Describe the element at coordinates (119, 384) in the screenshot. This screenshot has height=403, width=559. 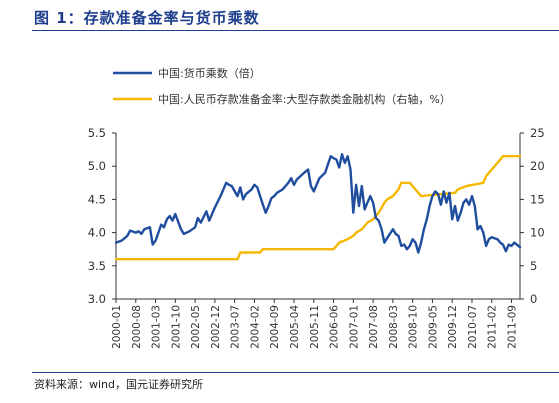
I see `source-note: 资料来源：wind，国元证券研究所` at that location.